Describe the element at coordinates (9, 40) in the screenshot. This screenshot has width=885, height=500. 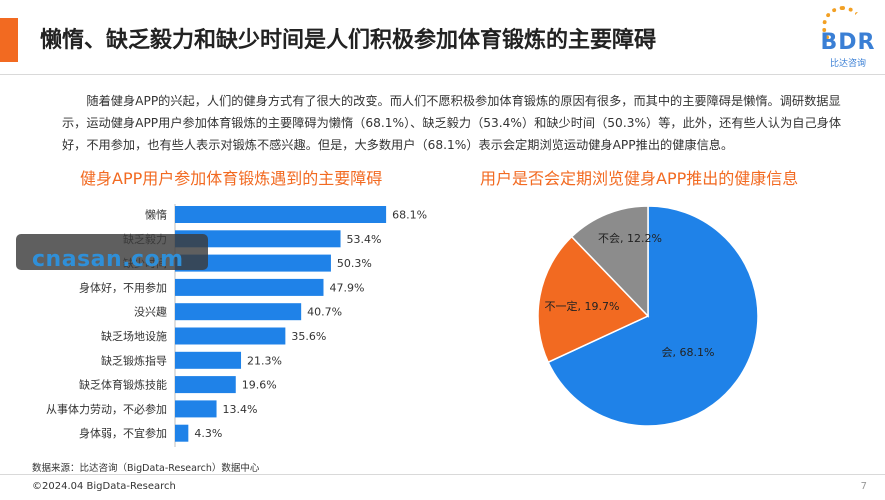
I see `title-accent-bar` at that location.